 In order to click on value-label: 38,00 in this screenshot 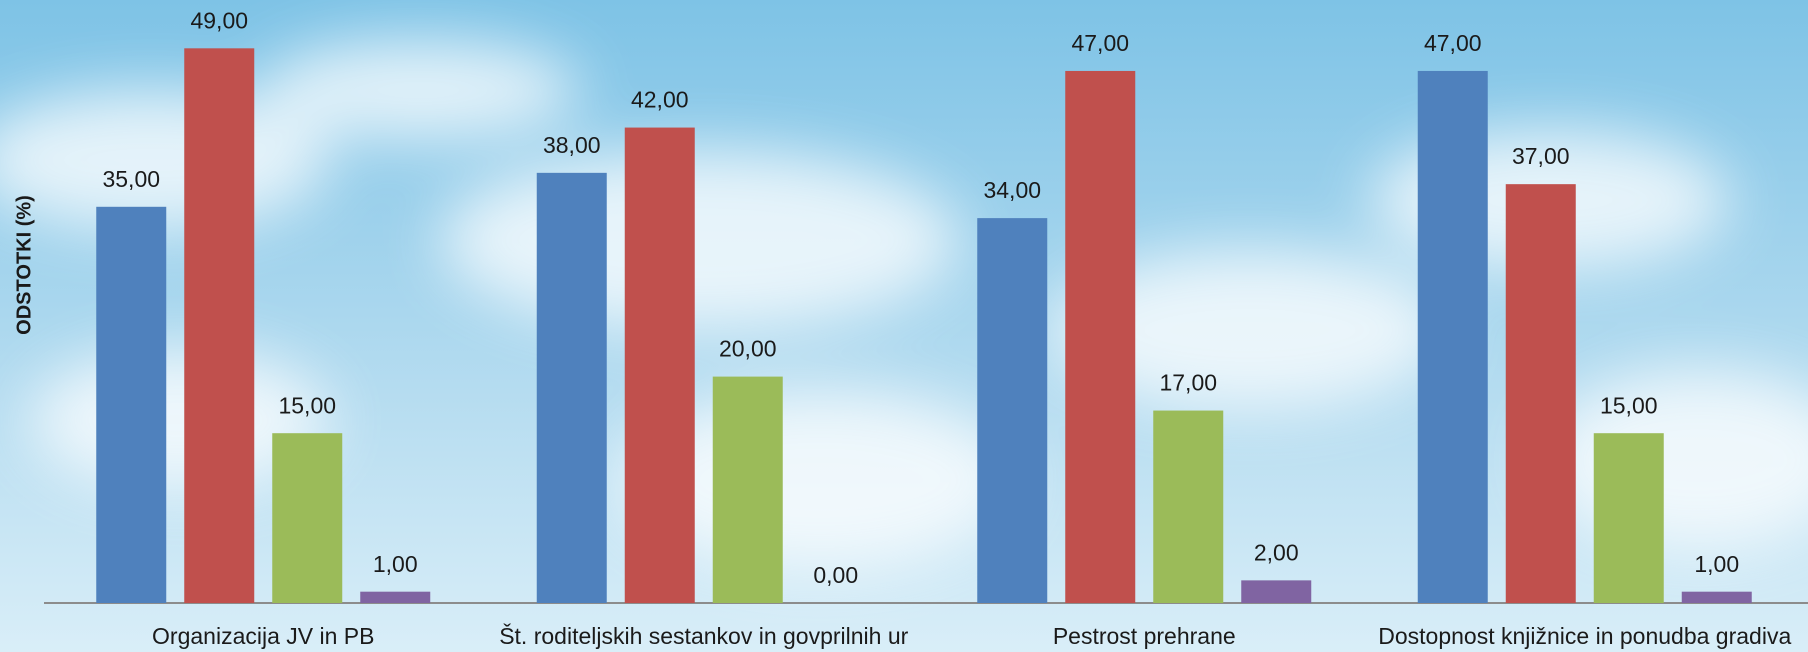, I will do `click(572, 145)`.